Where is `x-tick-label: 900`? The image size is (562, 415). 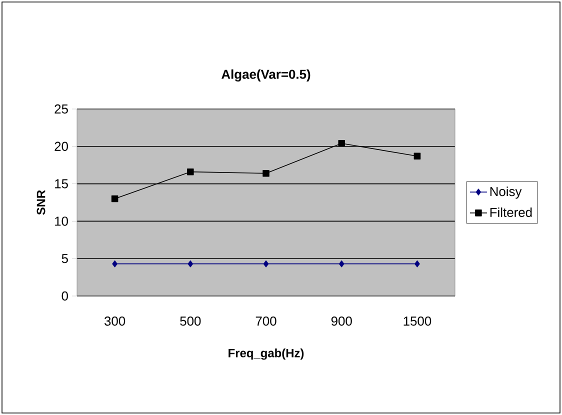
x-tick-label: 900 is located at coordinates (341, 321).